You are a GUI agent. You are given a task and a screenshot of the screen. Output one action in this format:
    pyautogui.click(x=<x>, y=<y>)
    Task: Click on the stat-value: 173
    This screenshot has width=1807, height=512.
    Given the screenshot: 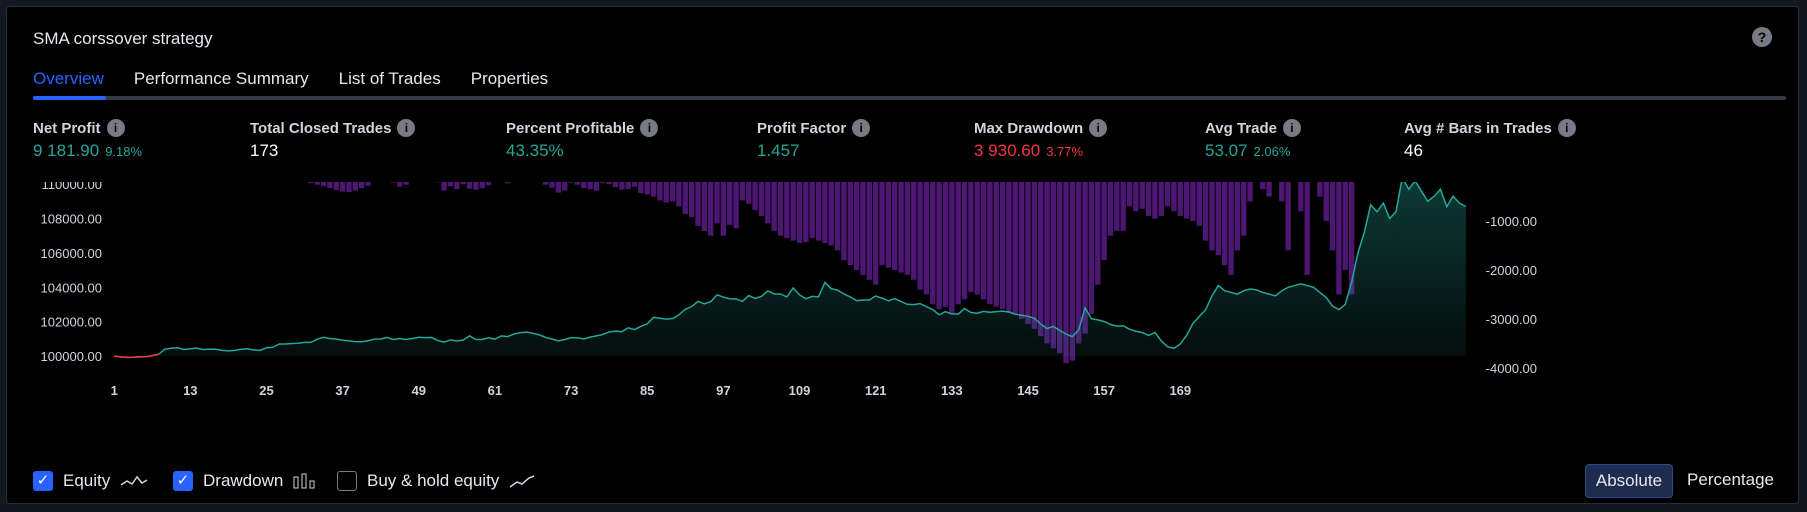 What is the action you would take?
    pyautogui.click(x=332, y=151)
    